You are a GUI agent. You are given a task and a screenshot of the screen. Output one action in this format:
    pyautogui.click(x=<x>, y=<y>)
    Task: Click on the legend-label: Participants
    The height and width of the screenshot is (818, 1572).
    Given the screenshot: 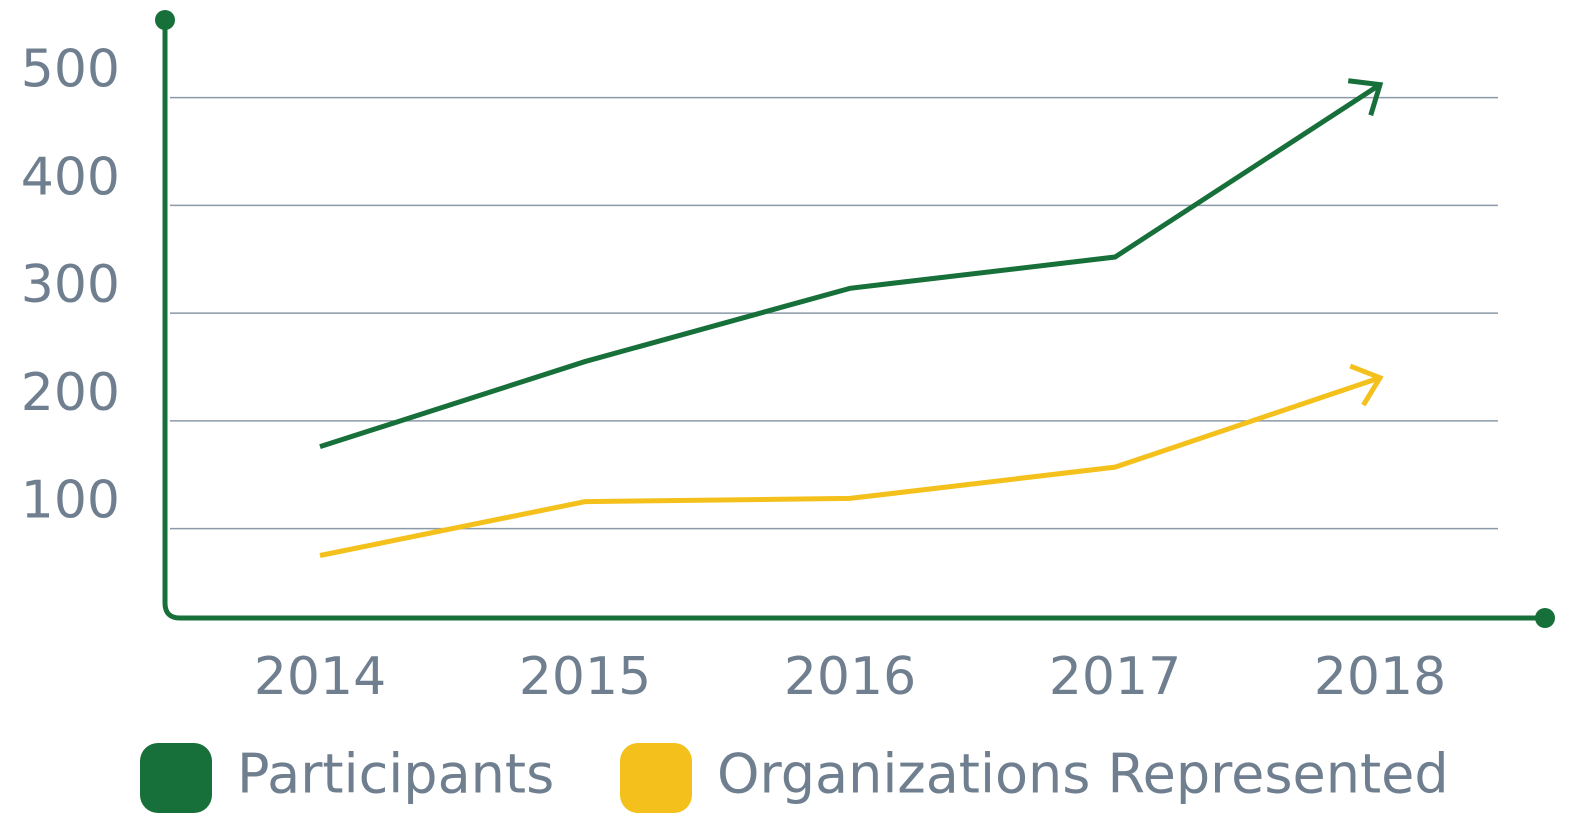 What is the action you would take?
    pyautogui.click(x=395, y=774)
    